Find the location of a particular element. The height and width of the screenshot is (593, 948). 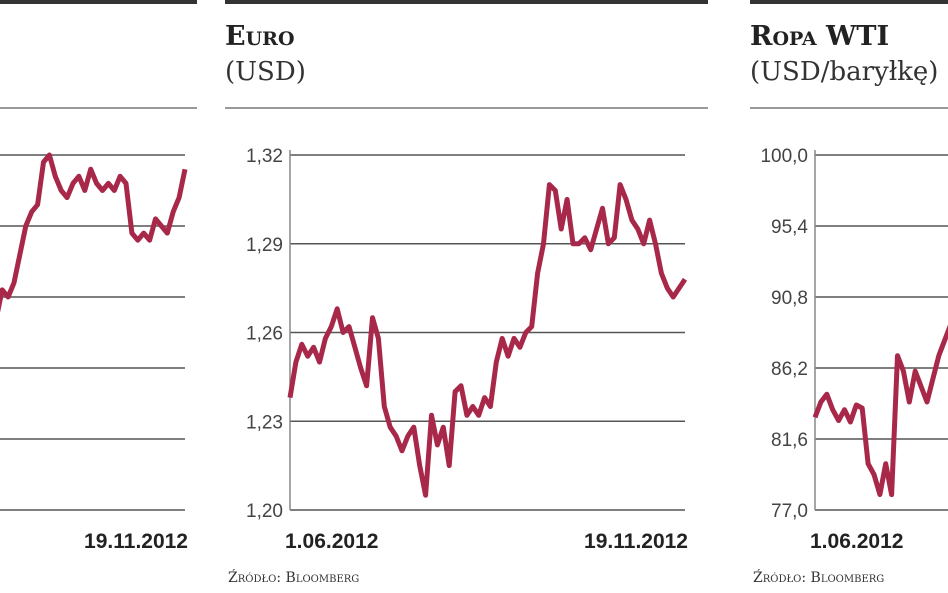

y-tick-label: 77,0 is located at coordinates (789, 511).